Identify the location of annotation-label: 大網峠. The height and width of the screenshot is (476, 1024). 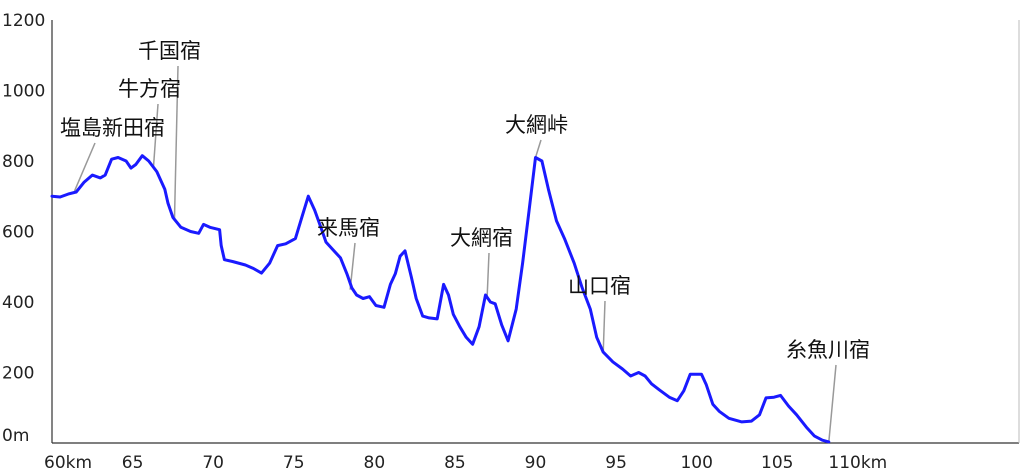
(536, 125).